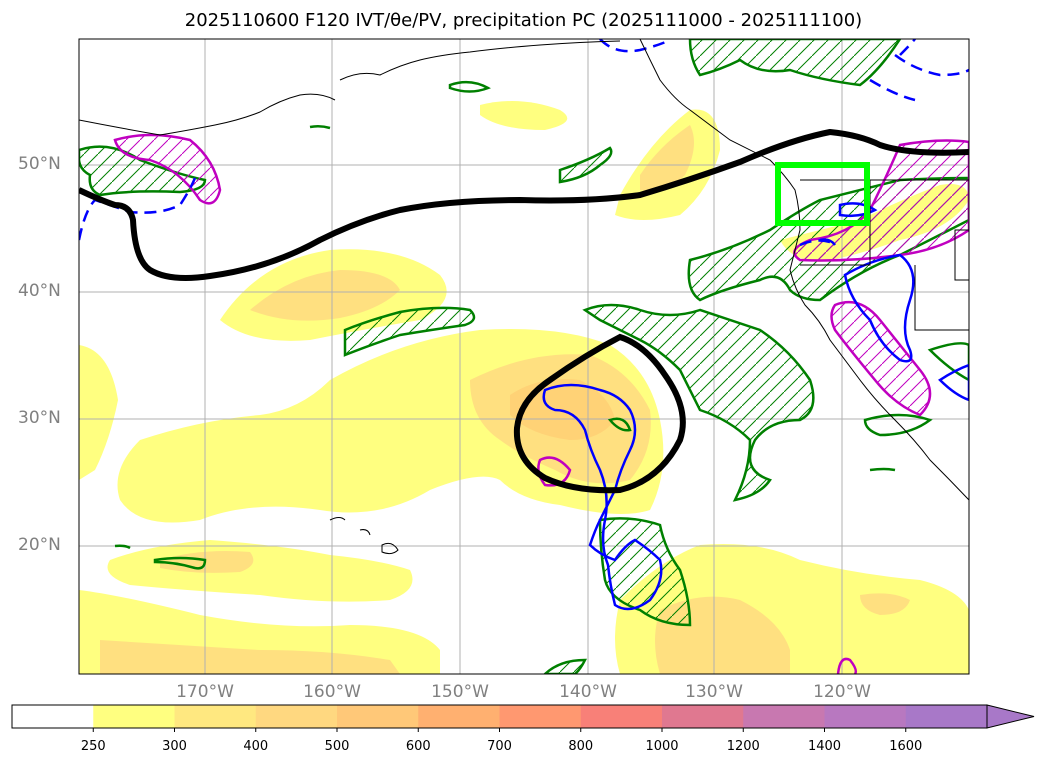 The image size is (1047, 767). Describe the element at coordinates (1010, 716) in the screenshot. I see `colorbar-extension` at that location.